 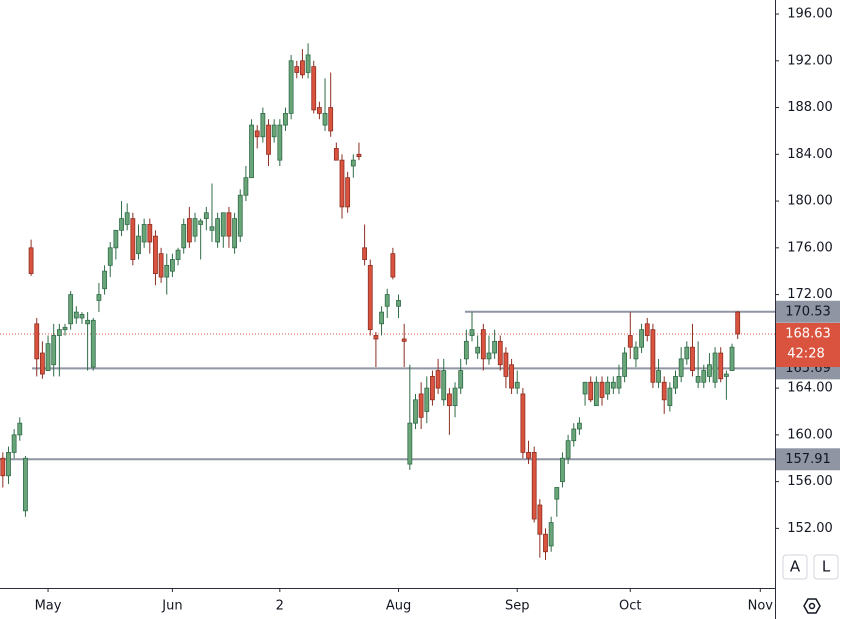 I want to click on y-tick-label: 184.00, so click(x=810, y=154).